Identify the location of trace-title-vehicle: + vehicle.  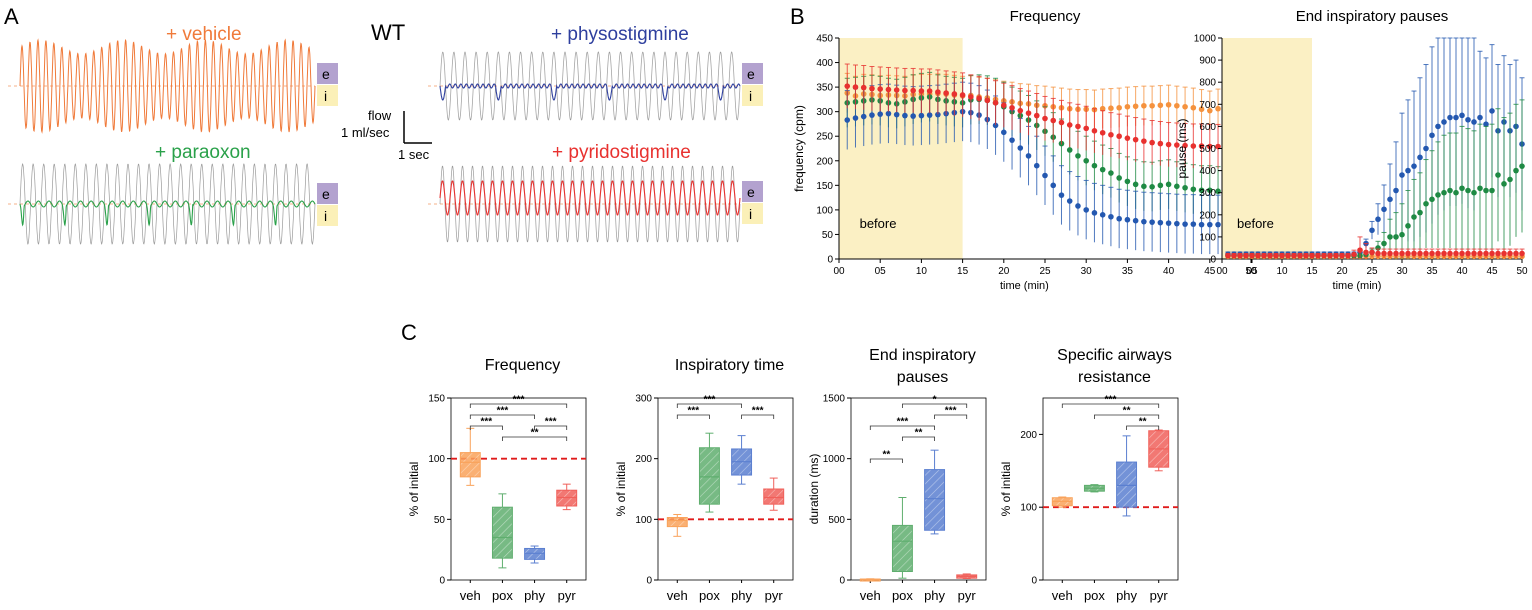
(204, 34).